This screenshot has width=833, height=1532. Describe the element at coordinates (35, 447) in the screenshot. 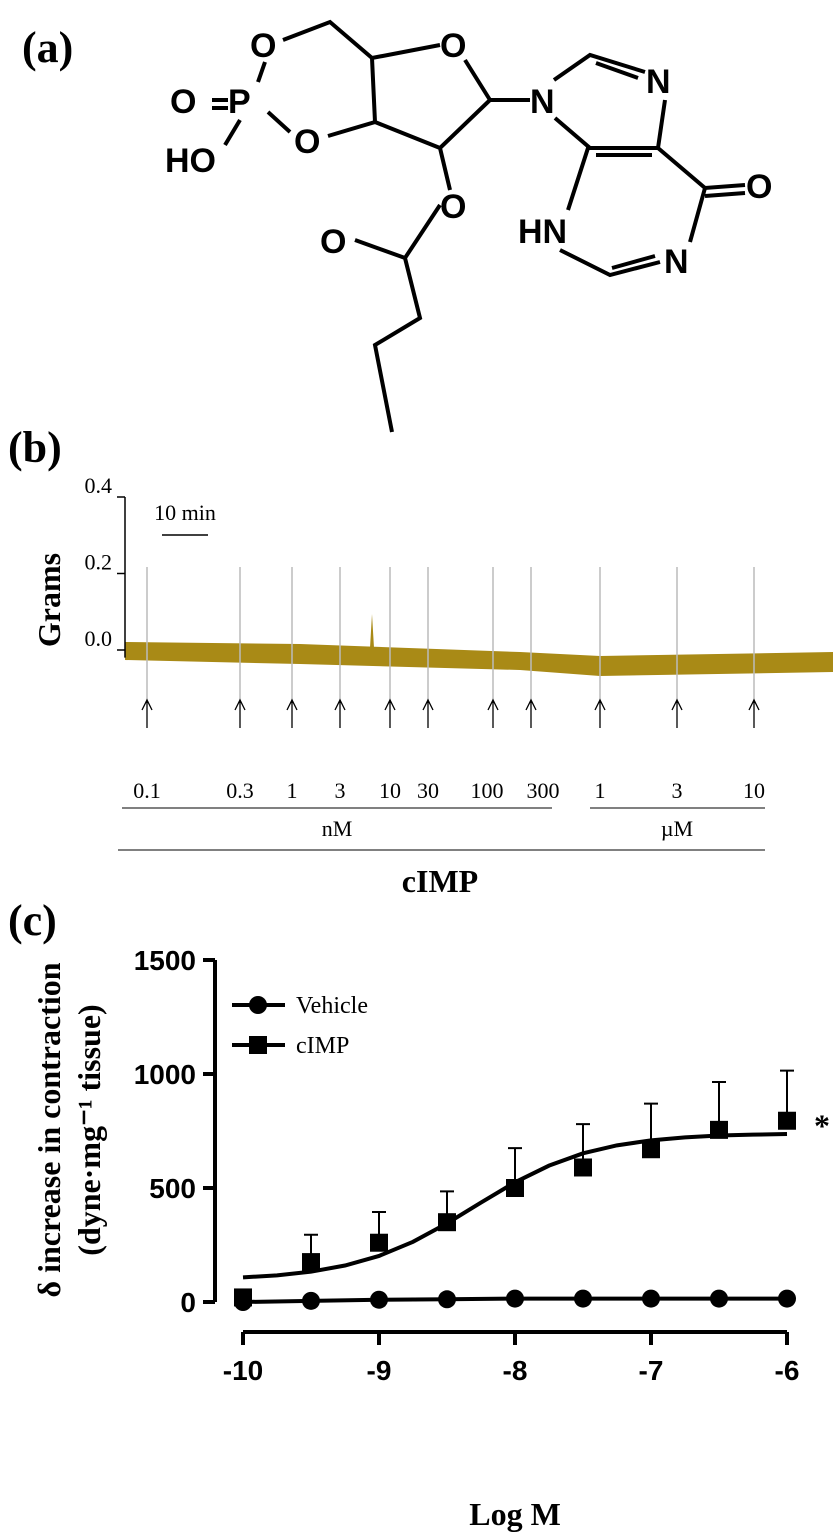

I see `panel-label: (b)` at that location.